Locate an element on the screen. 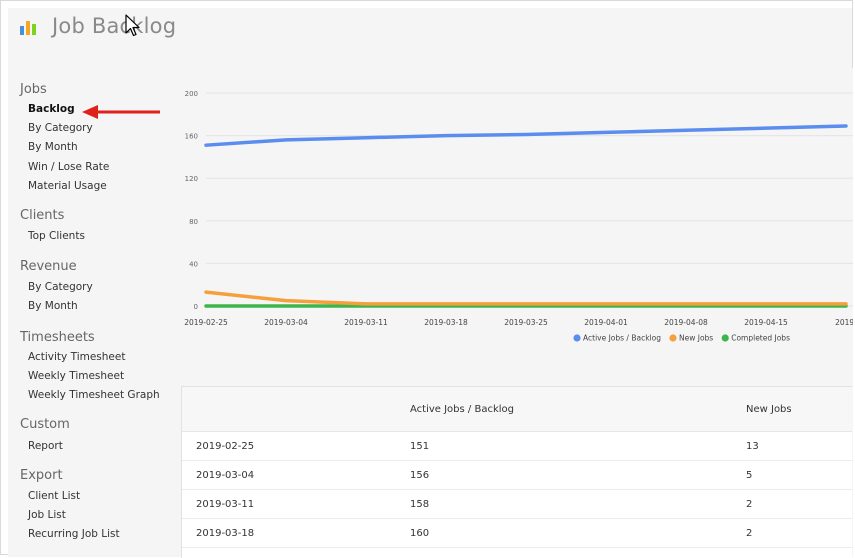 This screenshot has width=855, height=558. legend-label: Active Jobs / Backlog is located at coordinates (622, 338).